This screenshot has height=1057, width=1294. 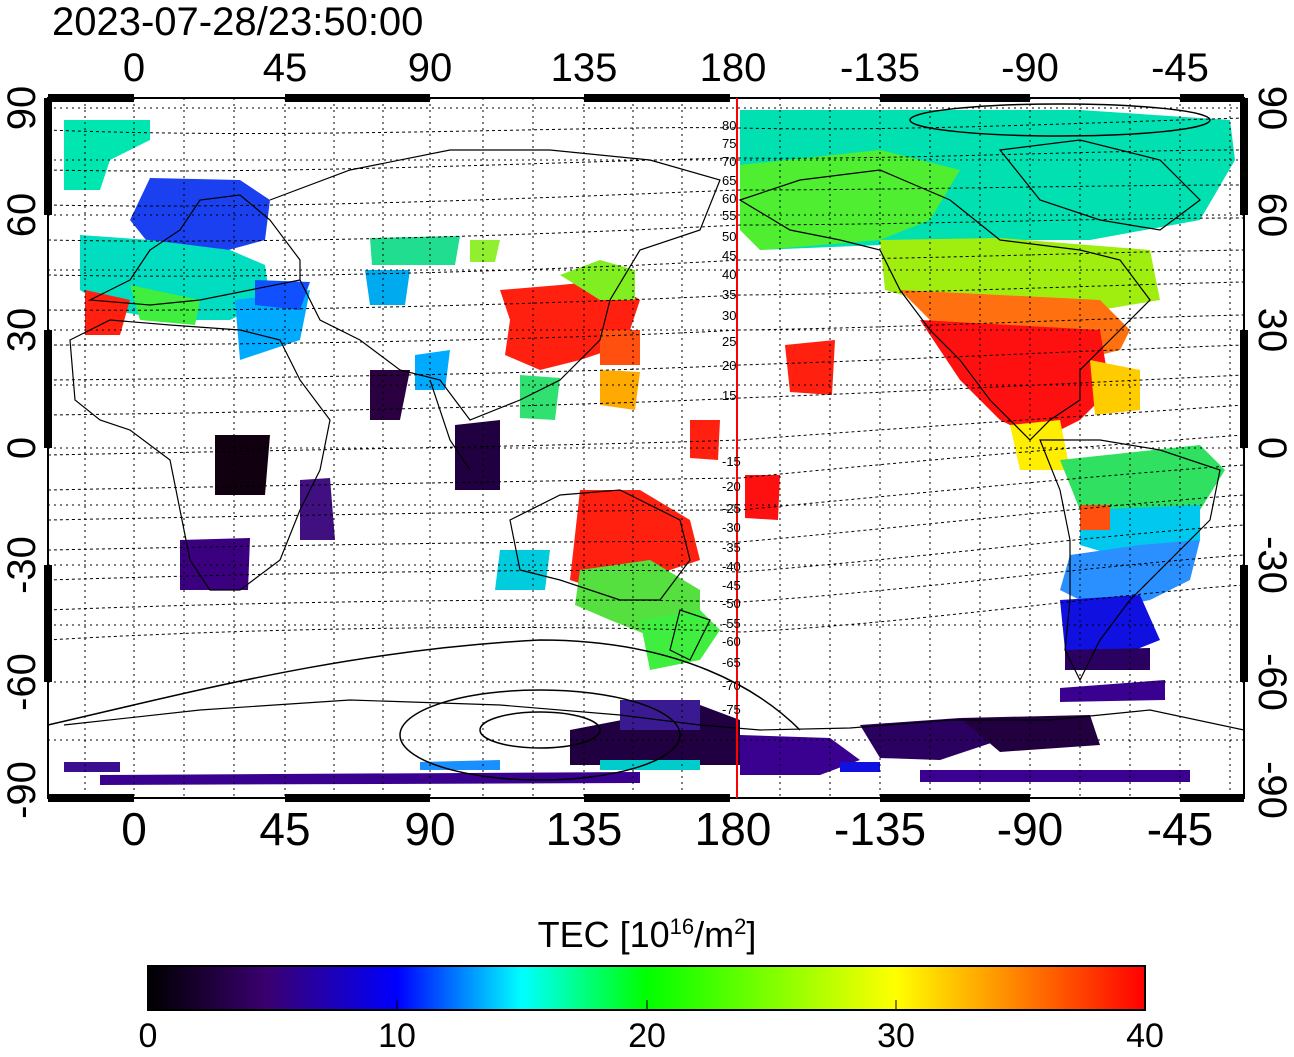 I want to click on contour-label: -15, so click(x=731, y=461).